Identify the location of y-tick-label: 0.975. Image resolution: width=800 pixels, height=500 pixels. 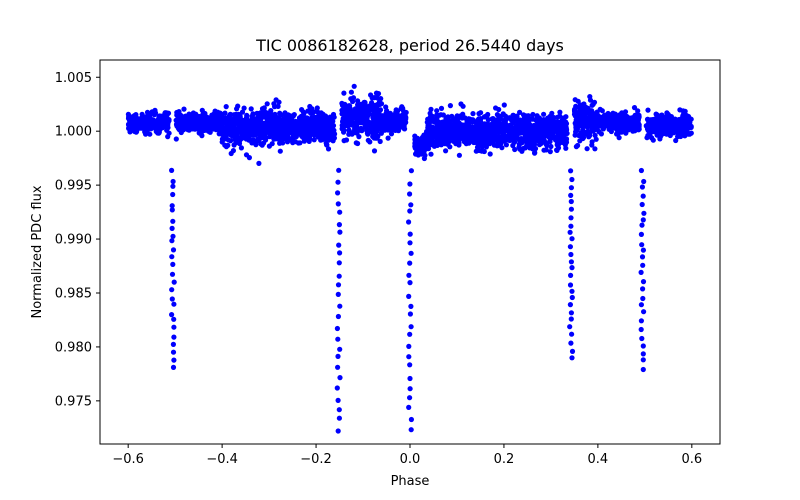
(73, 401).